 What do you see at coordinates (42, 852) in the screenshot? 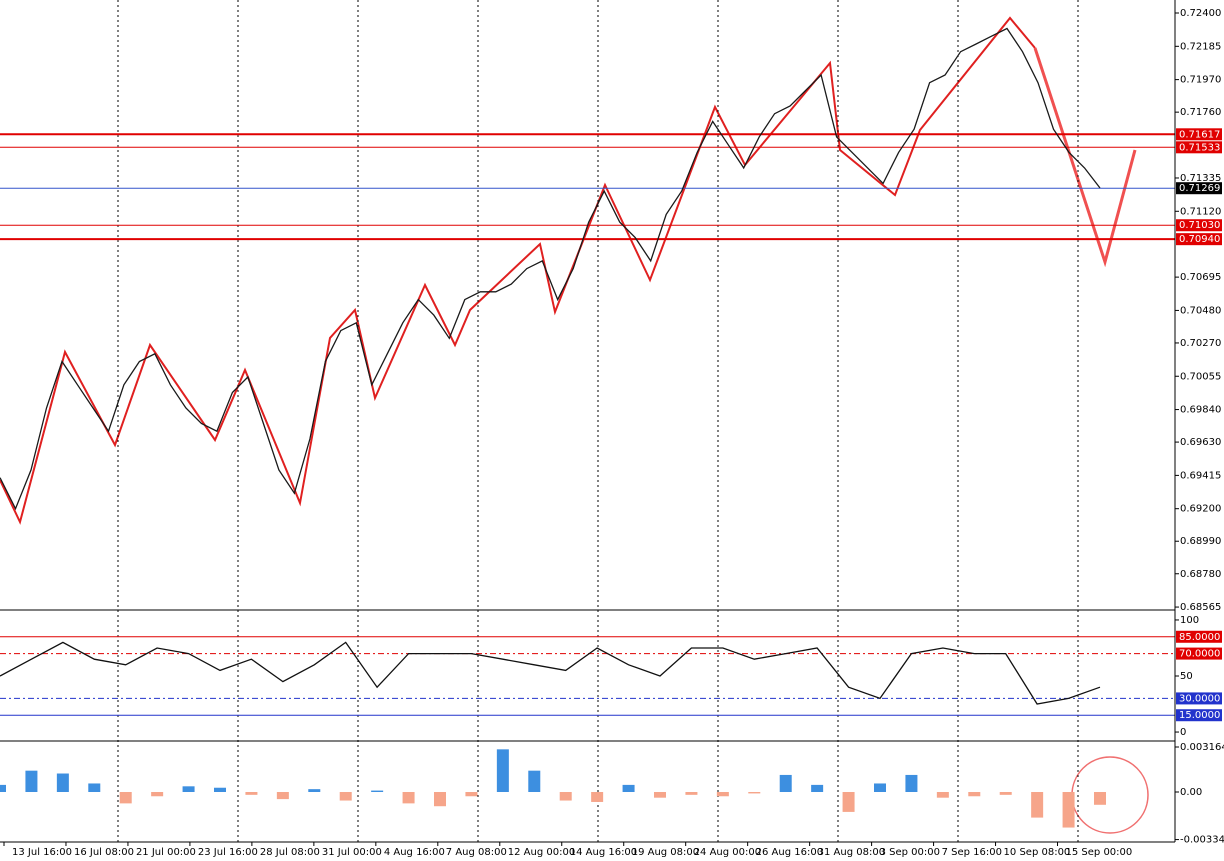
I see `x-tick-label: 13 Jul 16:00` at bounding box center [42, 852].